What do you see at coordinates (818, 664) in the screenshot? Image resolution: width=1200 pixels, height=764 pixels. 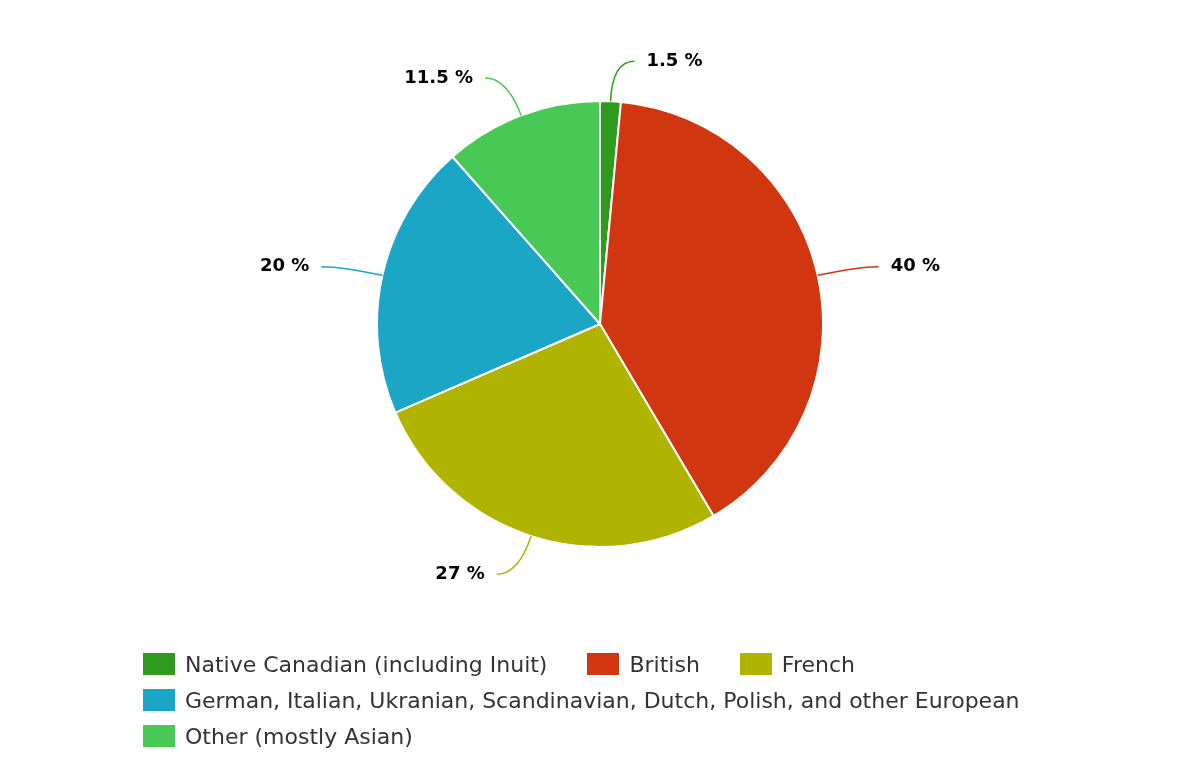 I see `legend-label: French` at bounding box center [818, 664].